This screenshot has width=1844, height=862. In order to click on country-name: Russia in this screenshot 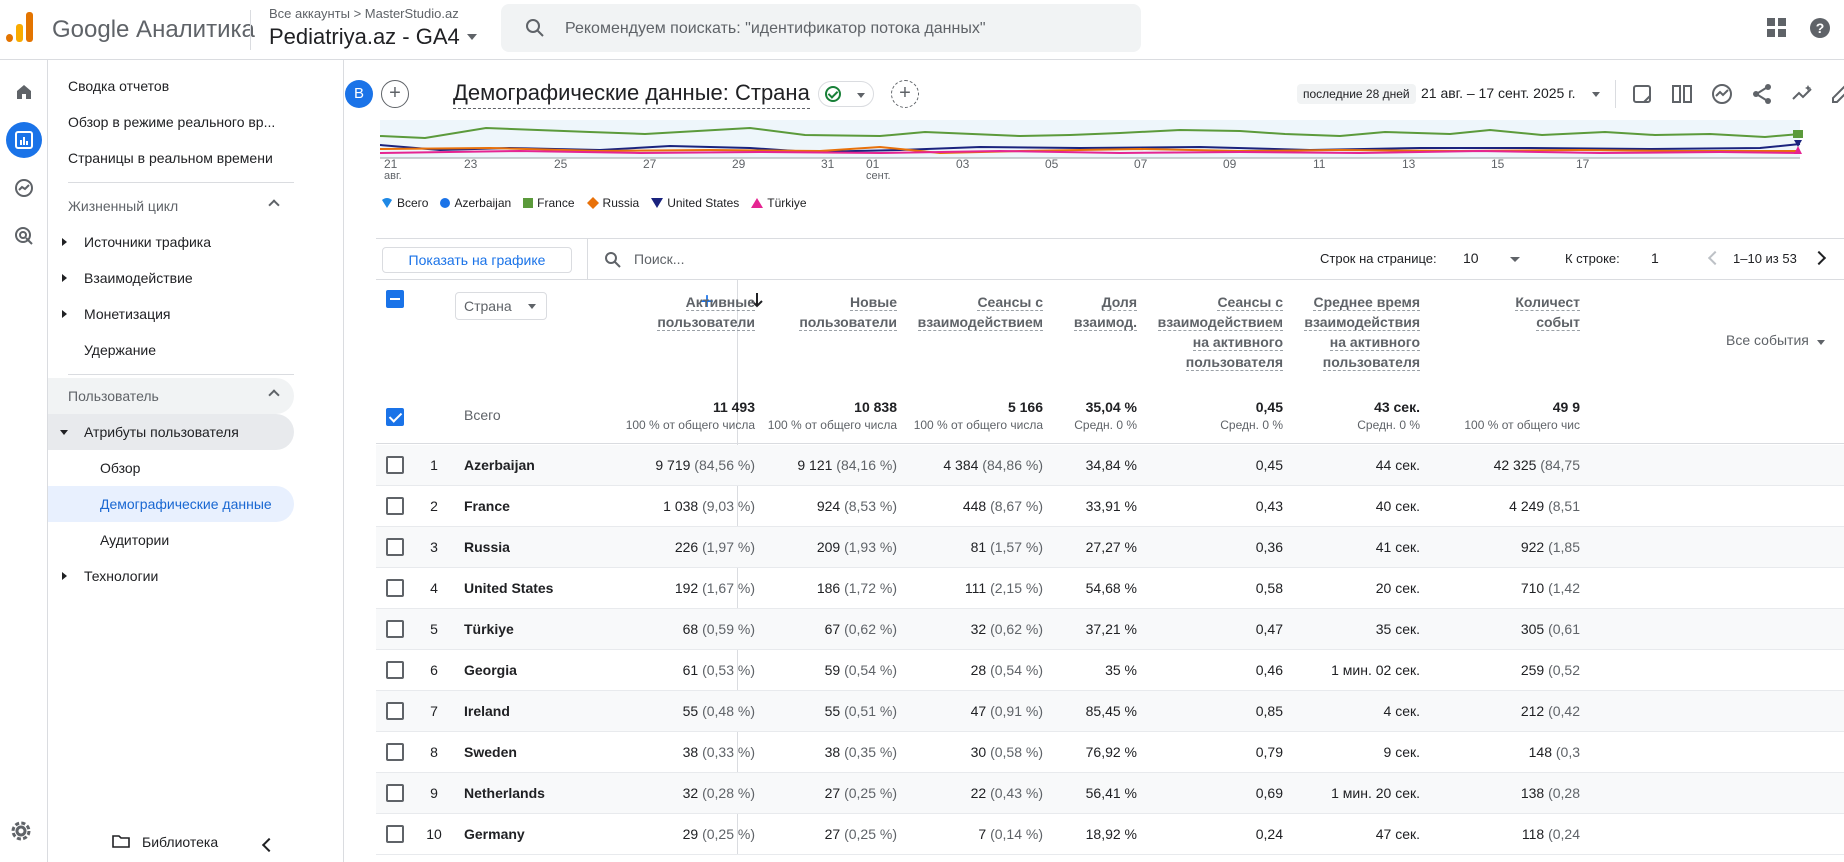, I will do `click(487, 547)`.